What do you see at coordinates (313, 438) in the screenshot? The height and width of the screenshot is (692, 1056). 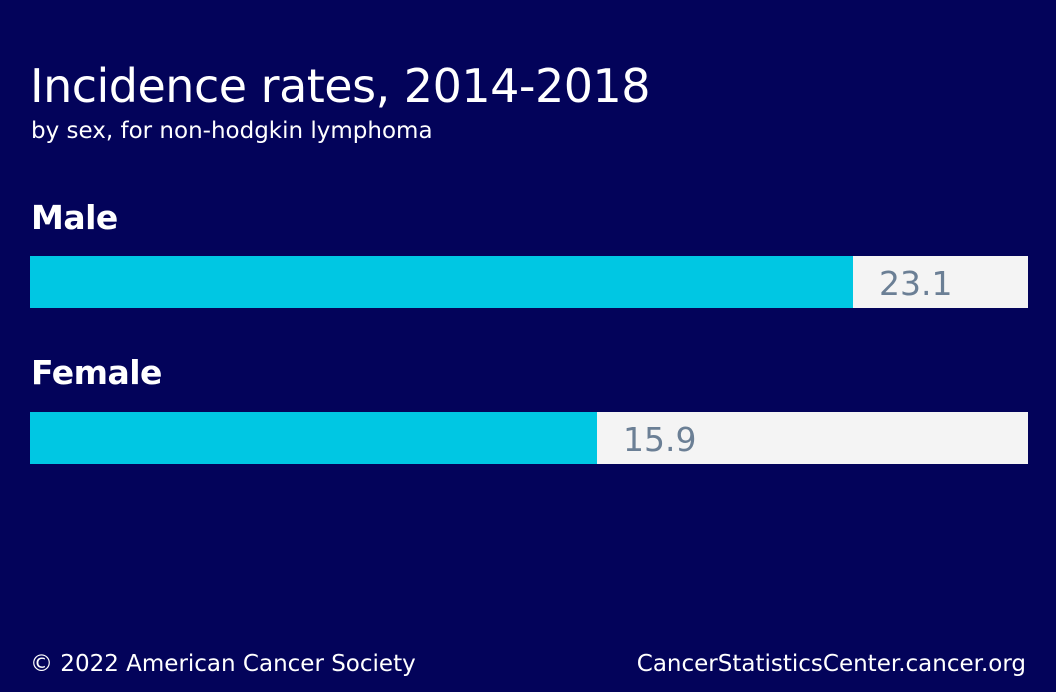 I see `bar-female` at bounding box center [313, 438].